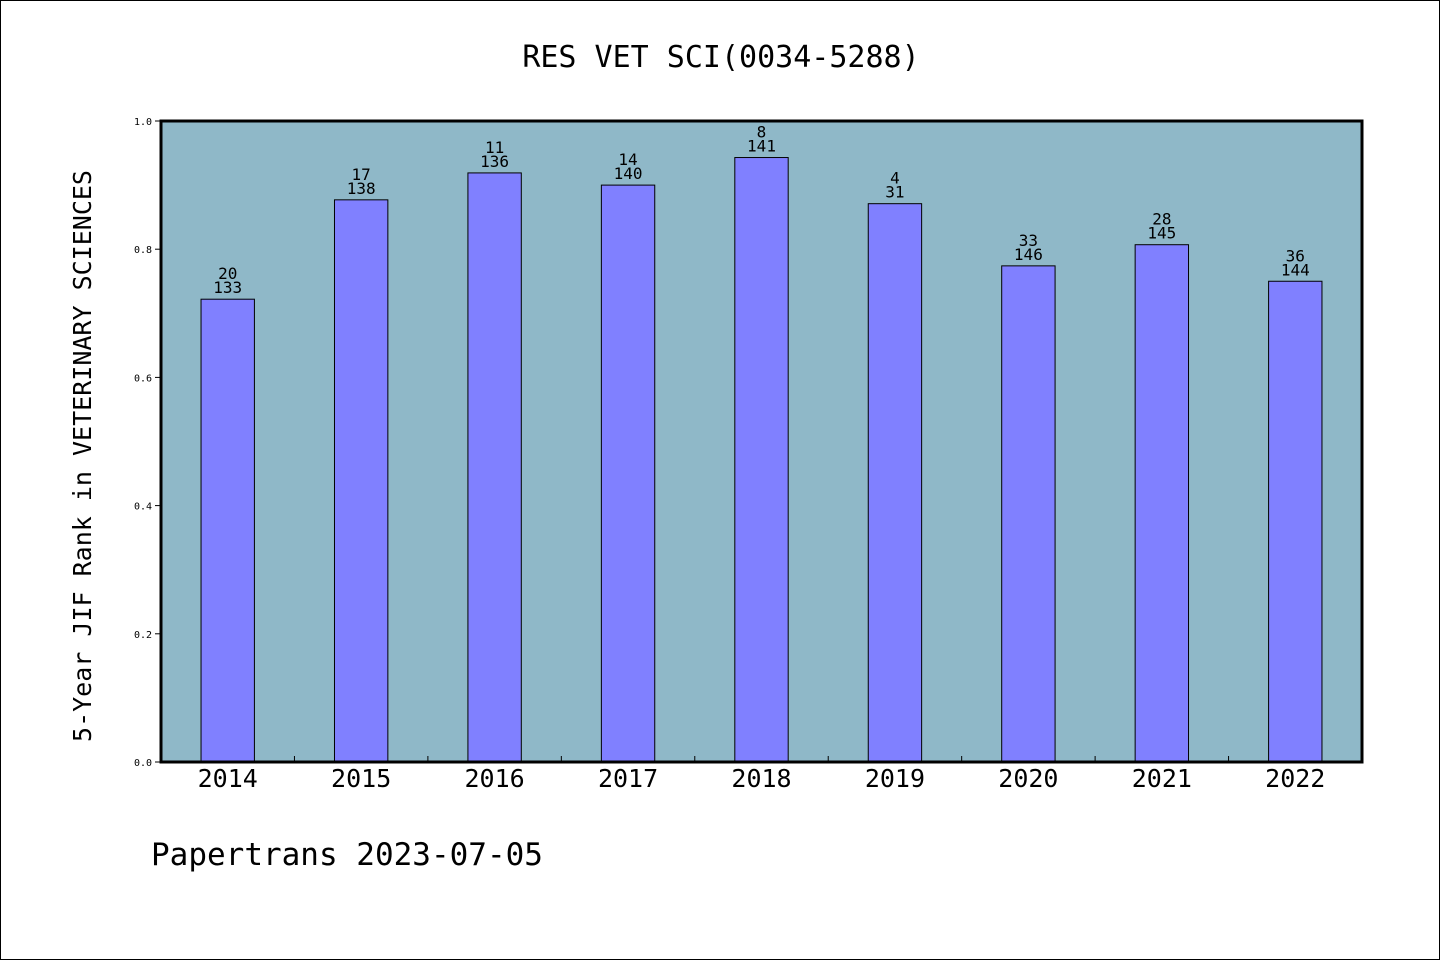  I want to click on bar-total-label: 146, so click(1028, 254).